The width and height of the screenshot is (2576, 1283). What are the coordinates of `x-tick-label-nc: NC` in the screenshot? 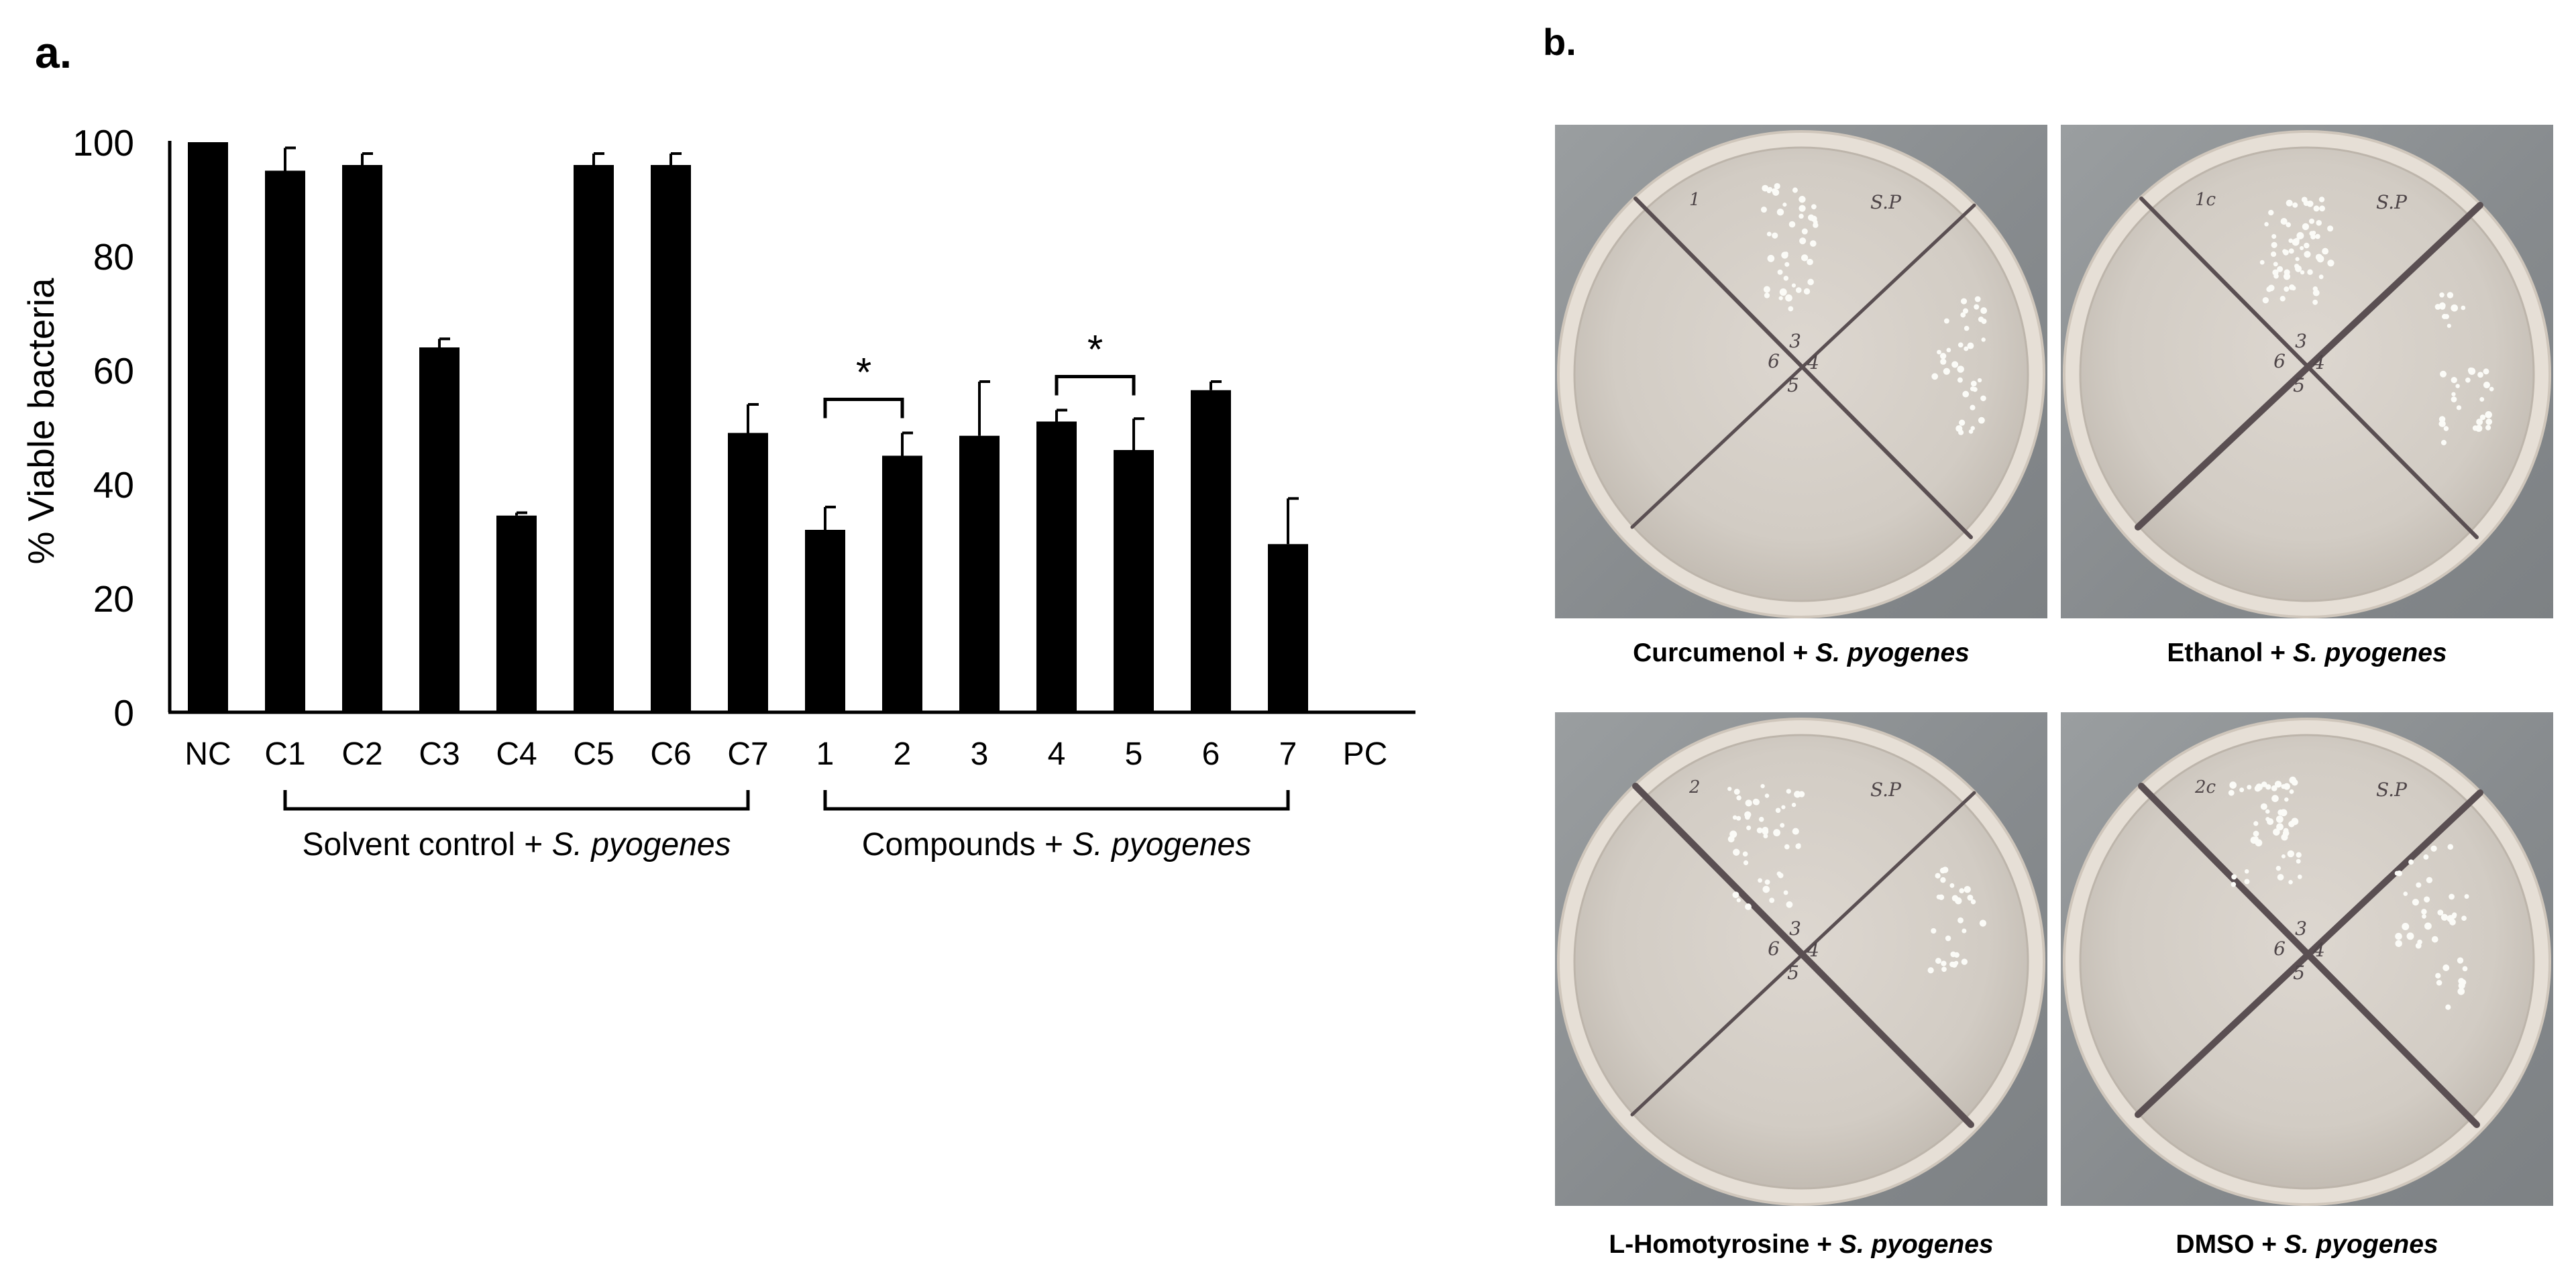 It's located at (207, 754).